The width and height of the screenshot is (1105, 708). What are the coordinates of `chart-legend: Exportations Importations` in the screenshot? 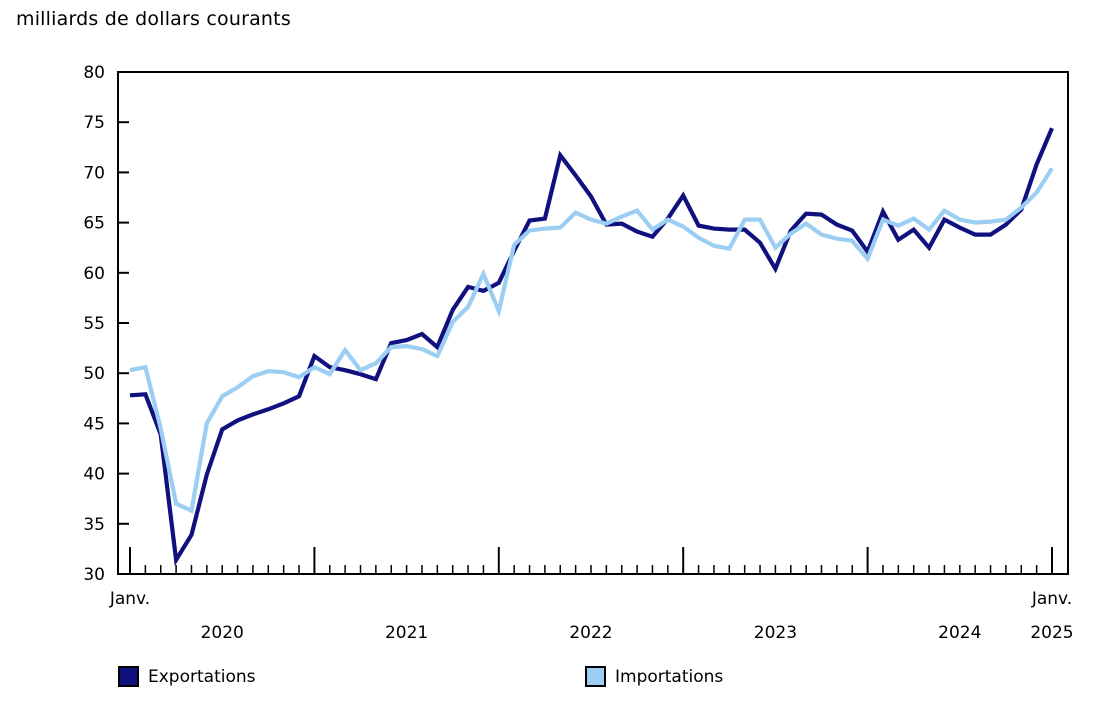 It's located at (552, 681).